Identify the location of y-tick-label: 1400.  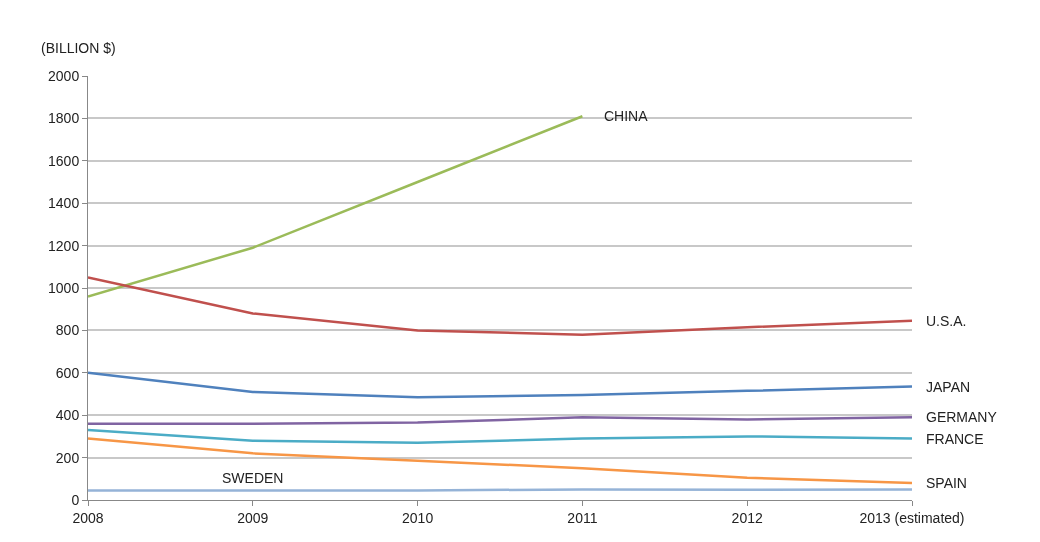
(64, 203).